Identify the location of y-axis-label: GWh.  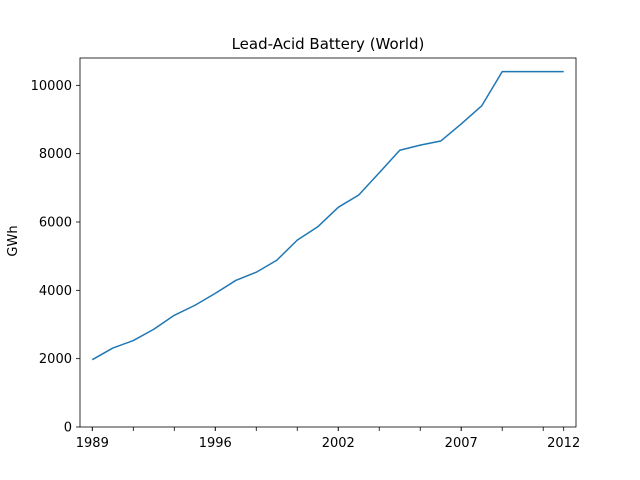
(13, 240).